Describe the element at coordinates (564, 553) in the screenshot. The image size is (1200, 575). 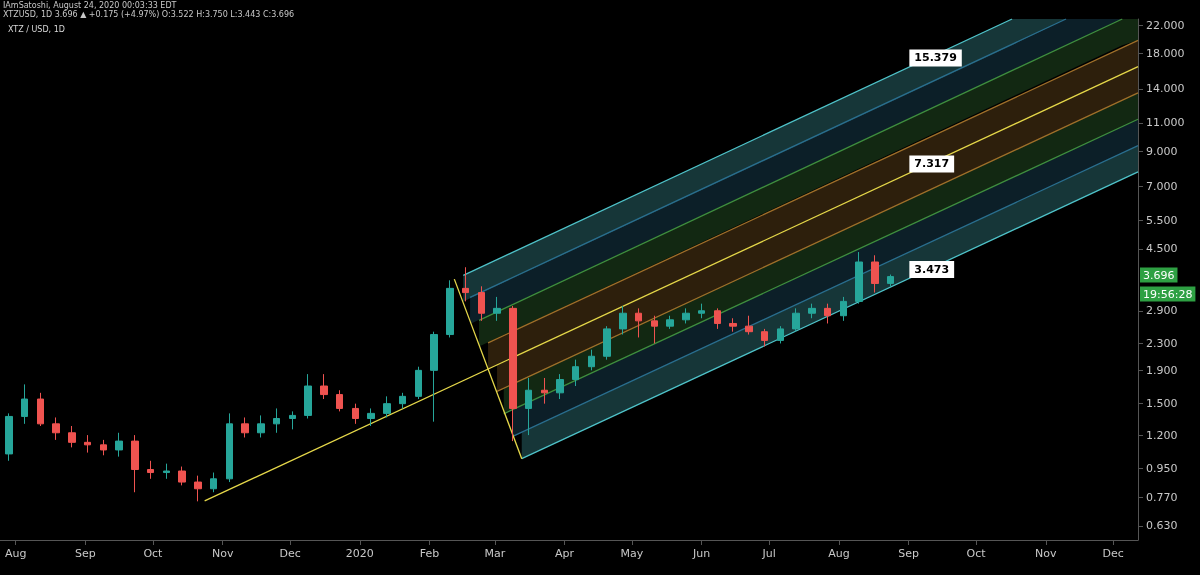
I see `x-tick-label: Apr` at that location.